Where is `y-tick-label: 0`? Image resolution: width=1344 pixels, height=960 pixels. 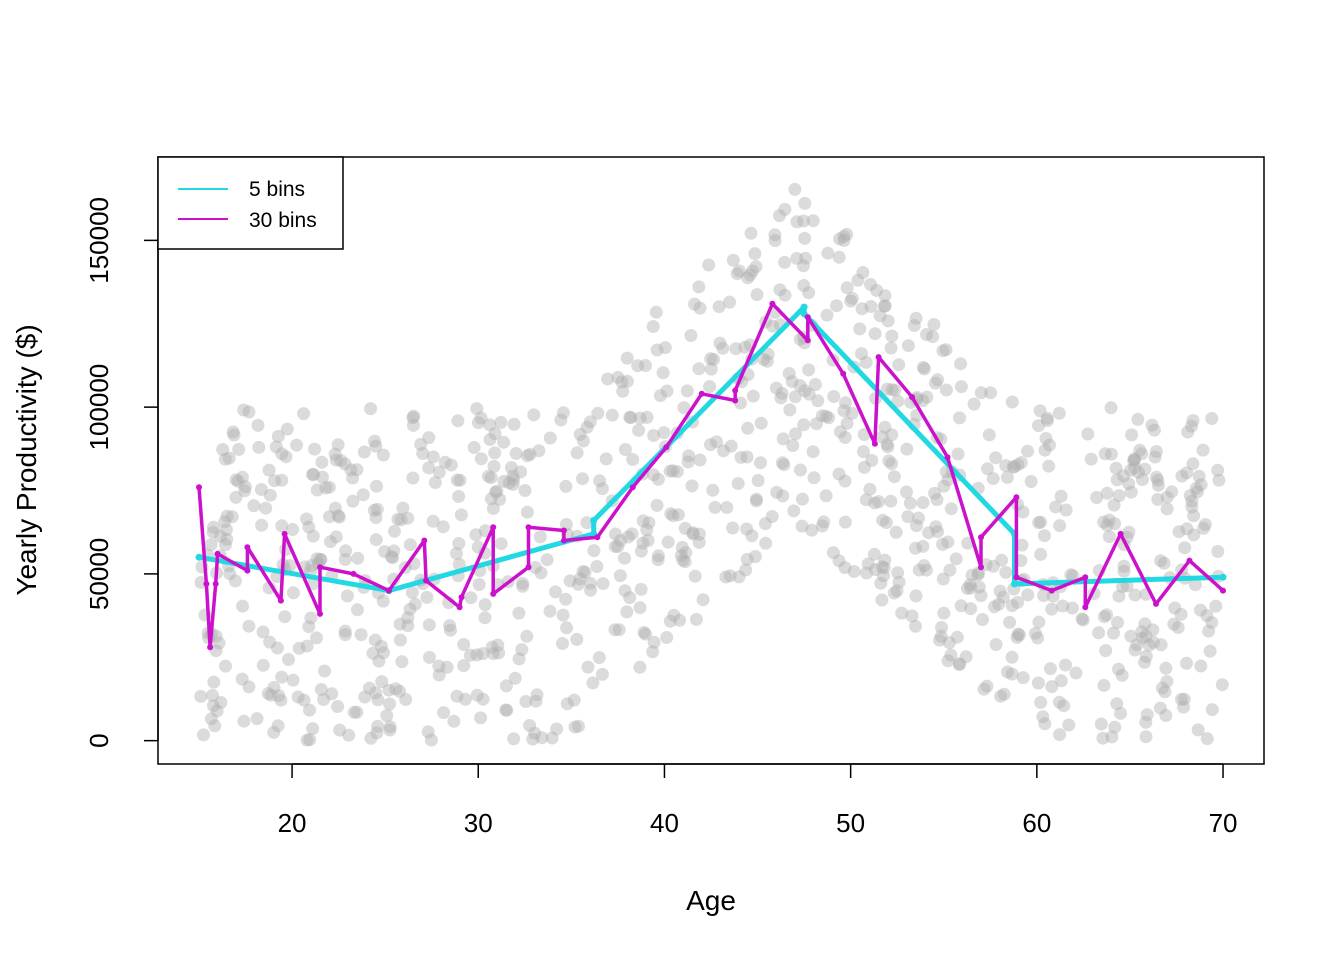
y-tick-label: 0 is located at coordinates (99, 740).